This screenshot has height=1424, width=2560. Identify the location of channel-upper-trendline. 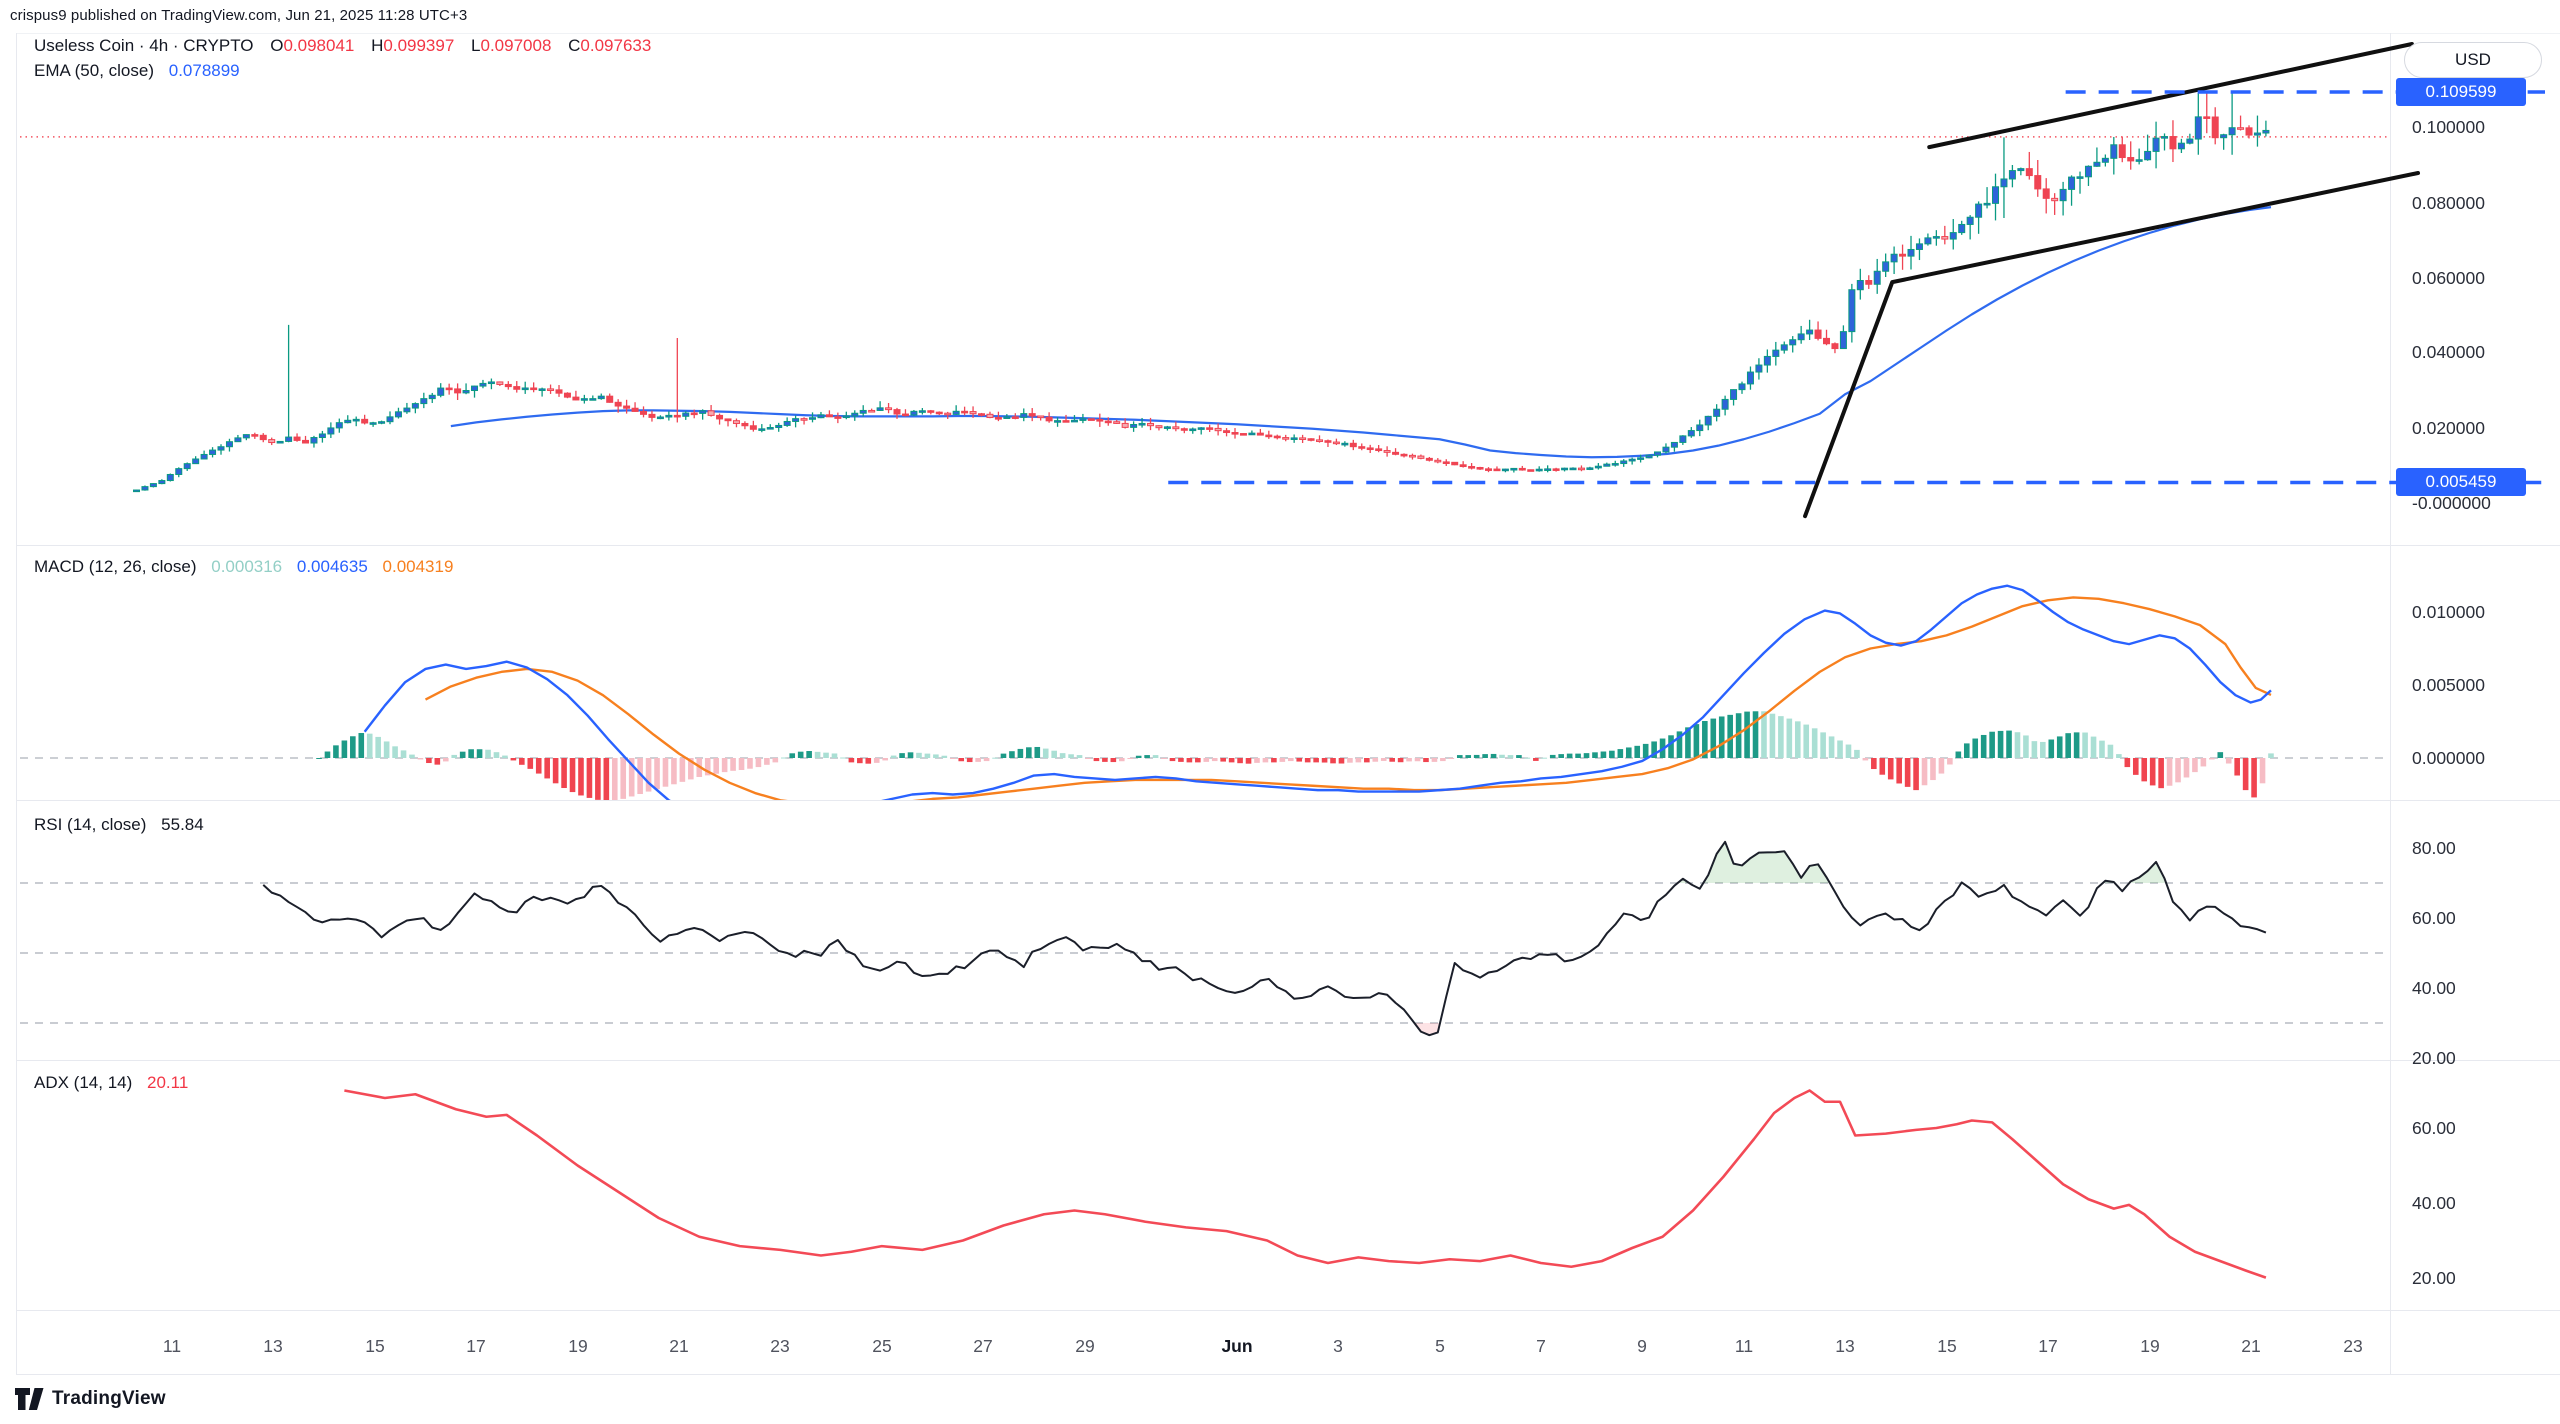
(2170, 96).